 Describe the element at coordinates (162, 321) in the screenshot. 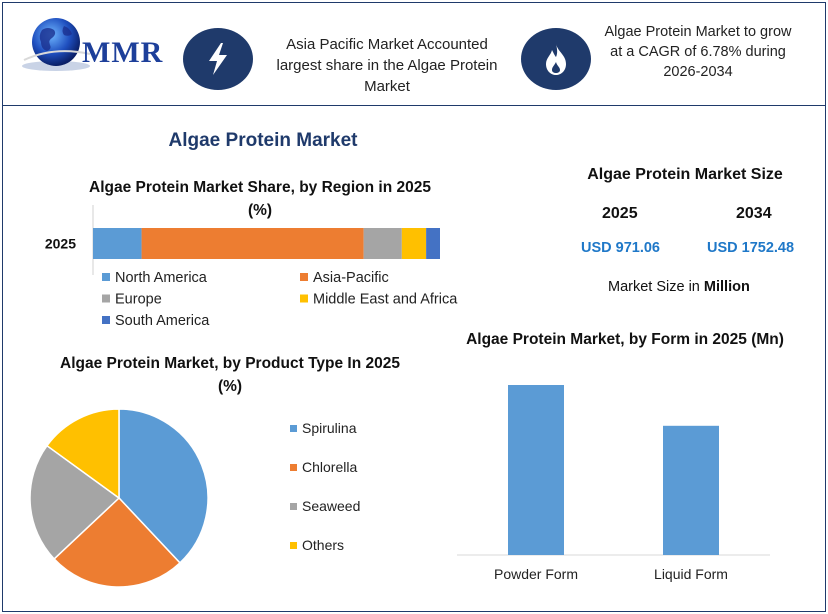

I see `legend-label-south-america: South America` at that location.